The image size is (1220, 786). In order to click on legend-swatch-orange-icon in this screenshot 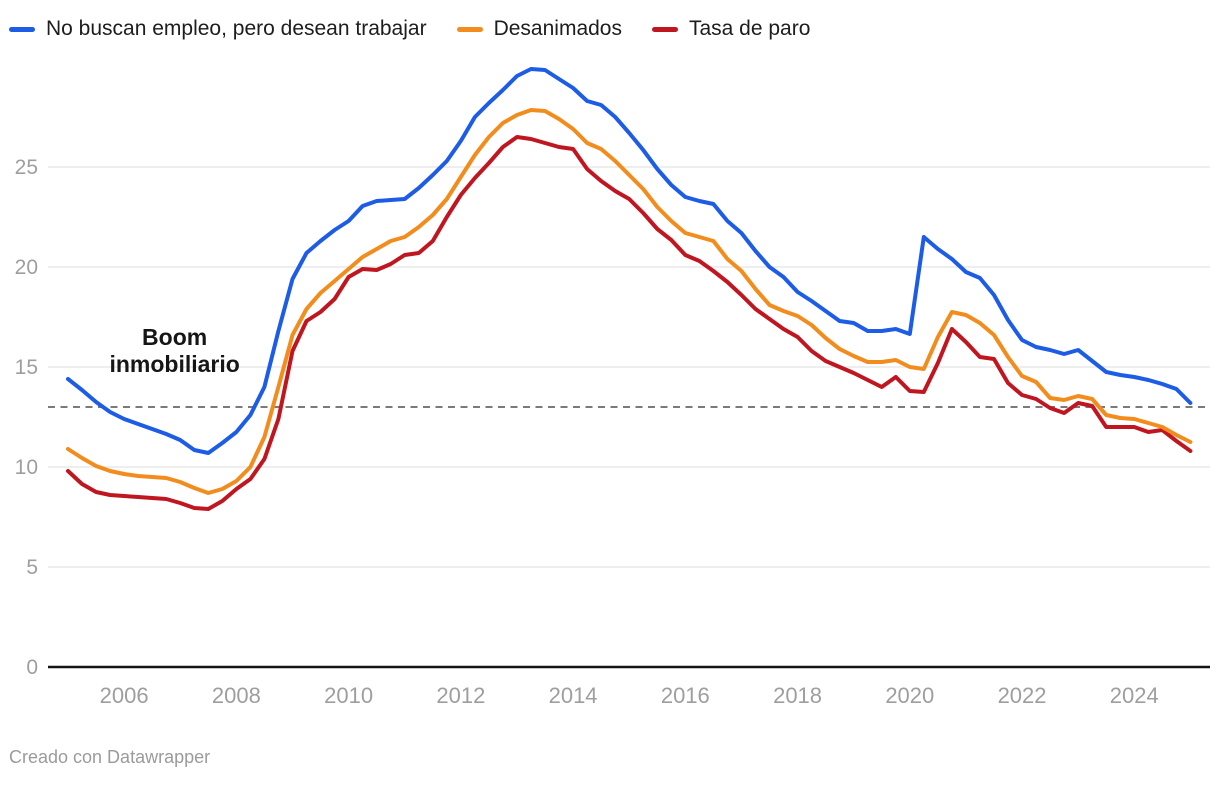, I will do `click(469, 29)`.